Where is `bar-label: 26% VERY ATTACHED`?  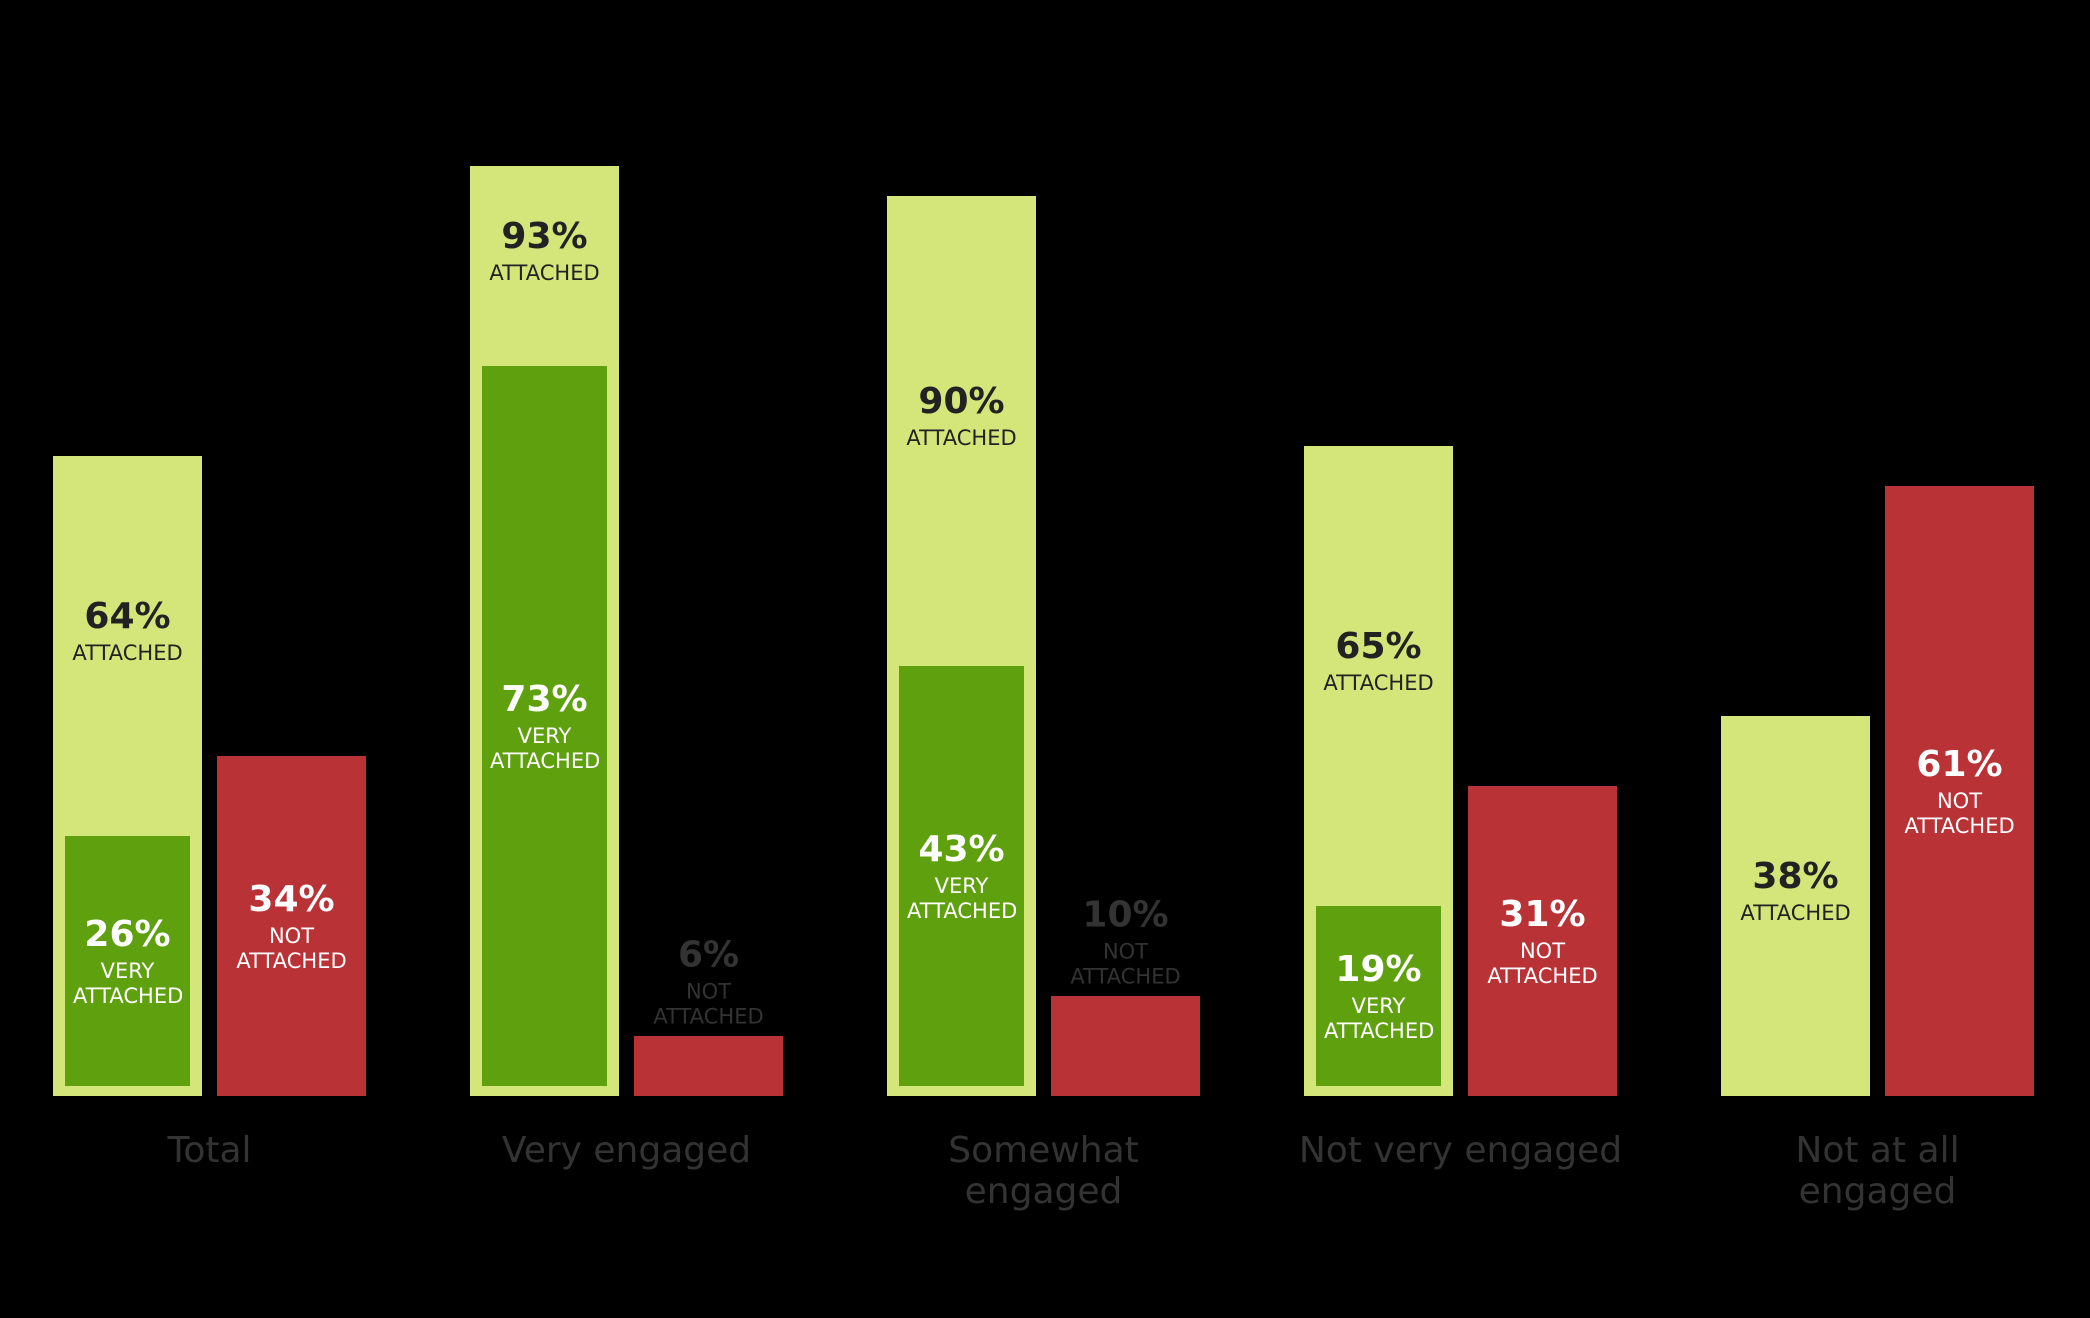
bar-label: 26% VERY ATTACHED is located at coordinates (127, 961).